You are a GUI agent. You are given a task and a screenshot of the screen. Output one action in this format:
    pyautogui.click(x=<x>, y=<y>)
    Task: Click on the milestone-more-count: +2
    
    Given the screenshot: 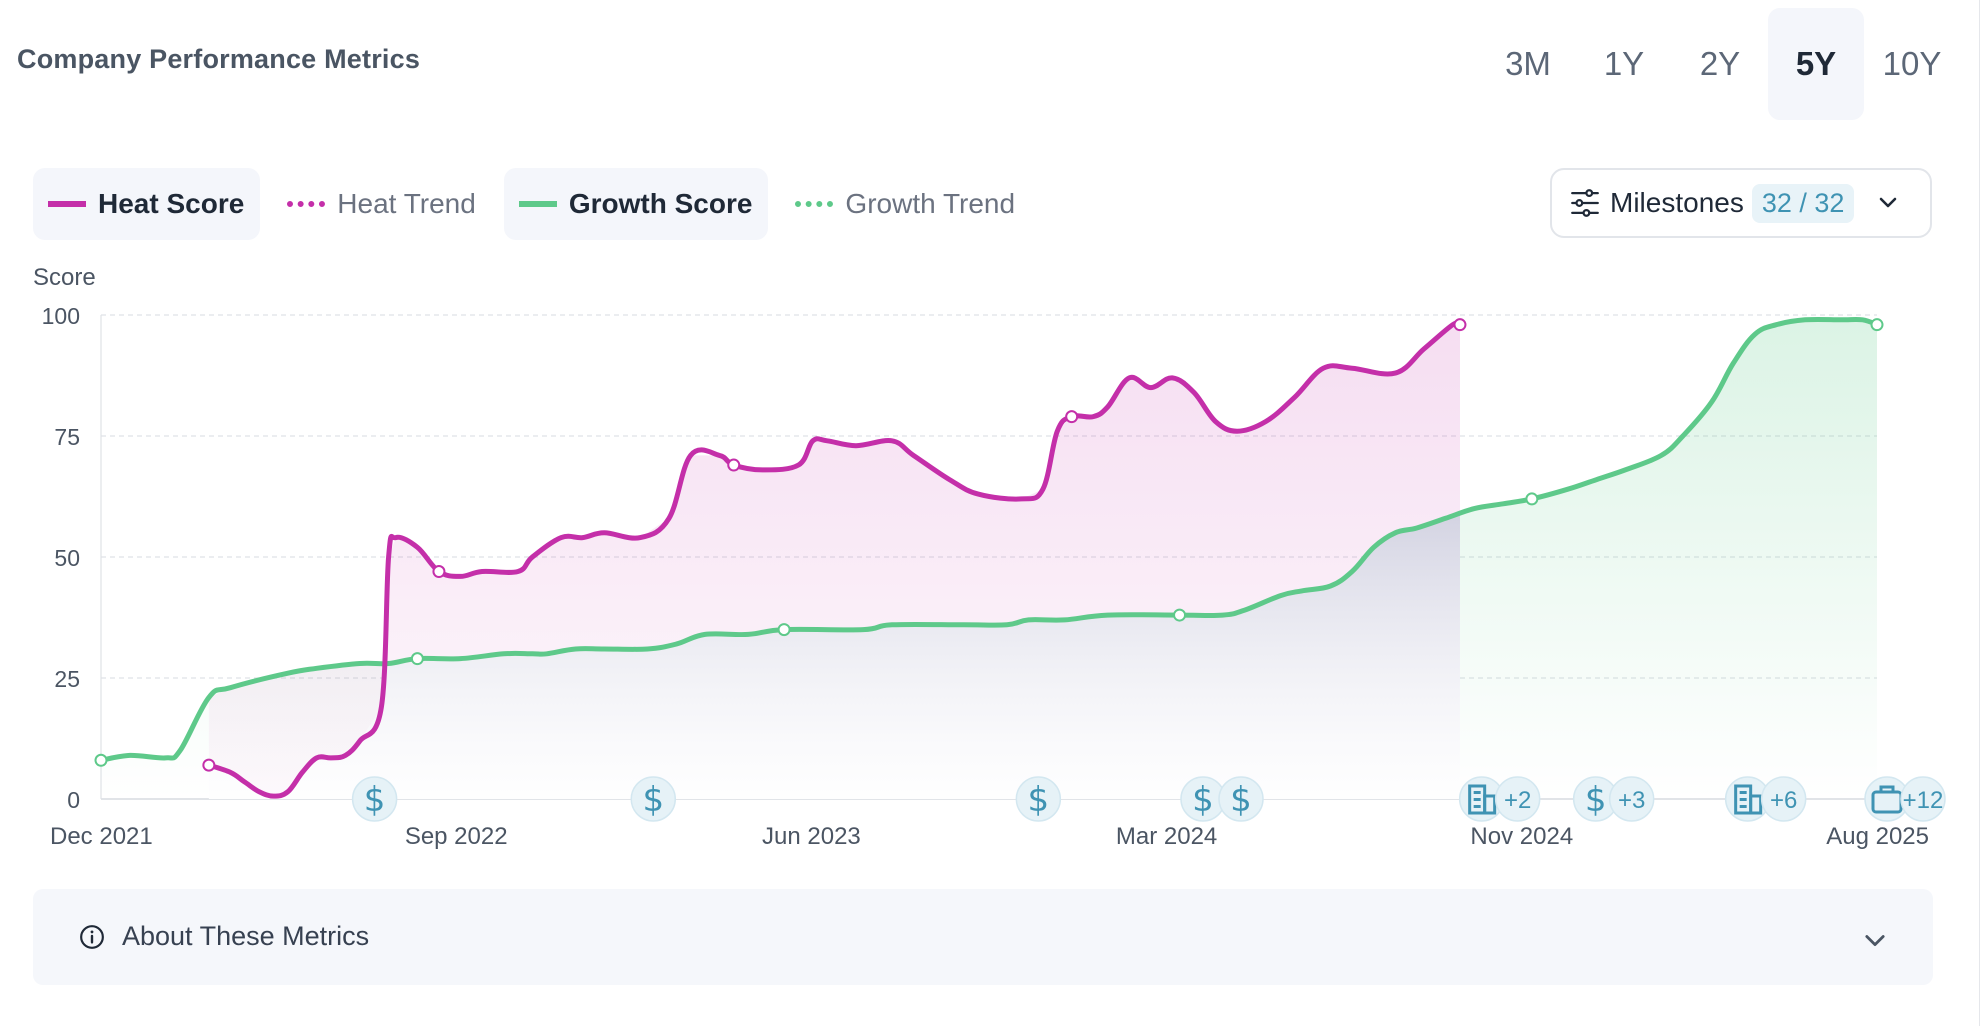 What is the action you would take?
    pyautogui.click(x=1517, y=800)
    